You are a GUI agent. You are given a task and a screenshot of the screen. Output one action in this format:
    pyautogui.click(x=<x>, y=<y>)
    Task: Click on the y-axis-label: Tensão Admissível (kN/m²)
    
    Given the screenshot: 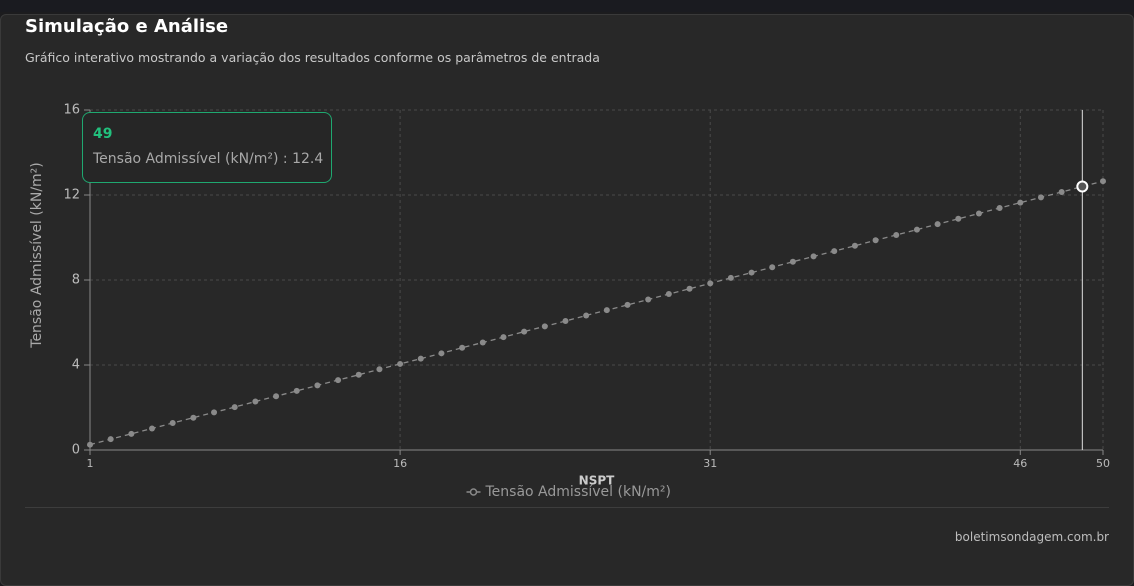 What is the action you would take?
    pyautogui.click(x=37, y=255)
    